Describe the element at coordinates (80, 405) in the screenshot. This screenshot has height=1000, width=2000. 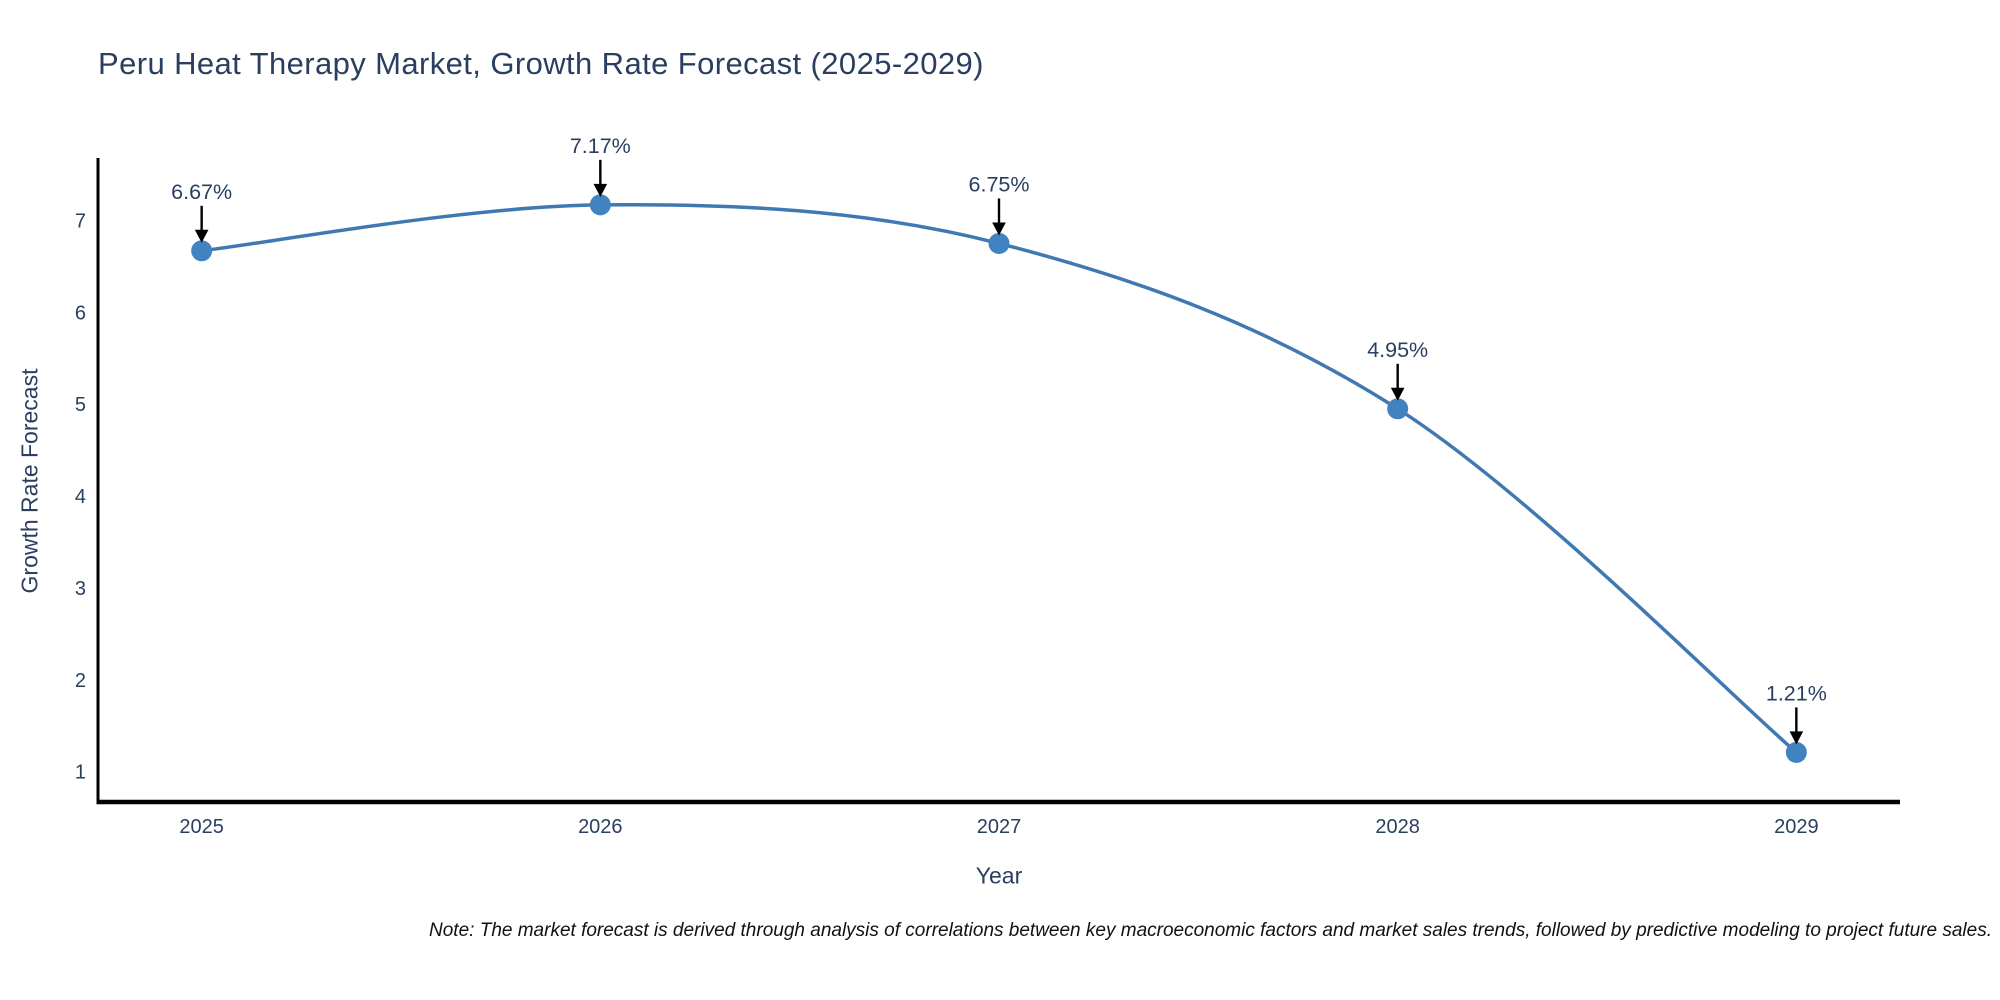
I see `y-tick-label: 5` at that location.